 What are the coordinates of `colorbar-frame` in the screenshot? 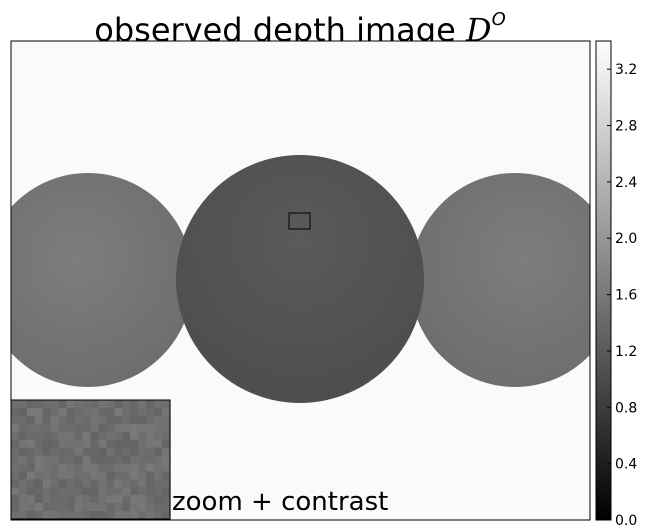 It's located at (603, 280).